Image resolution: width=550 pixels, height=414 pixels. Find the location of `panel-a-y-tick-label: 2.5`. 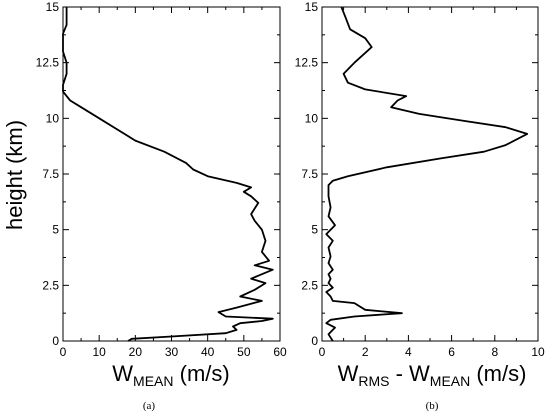

panel-a-y-tick-label: 2.5 is located at coordinates (50, 285).